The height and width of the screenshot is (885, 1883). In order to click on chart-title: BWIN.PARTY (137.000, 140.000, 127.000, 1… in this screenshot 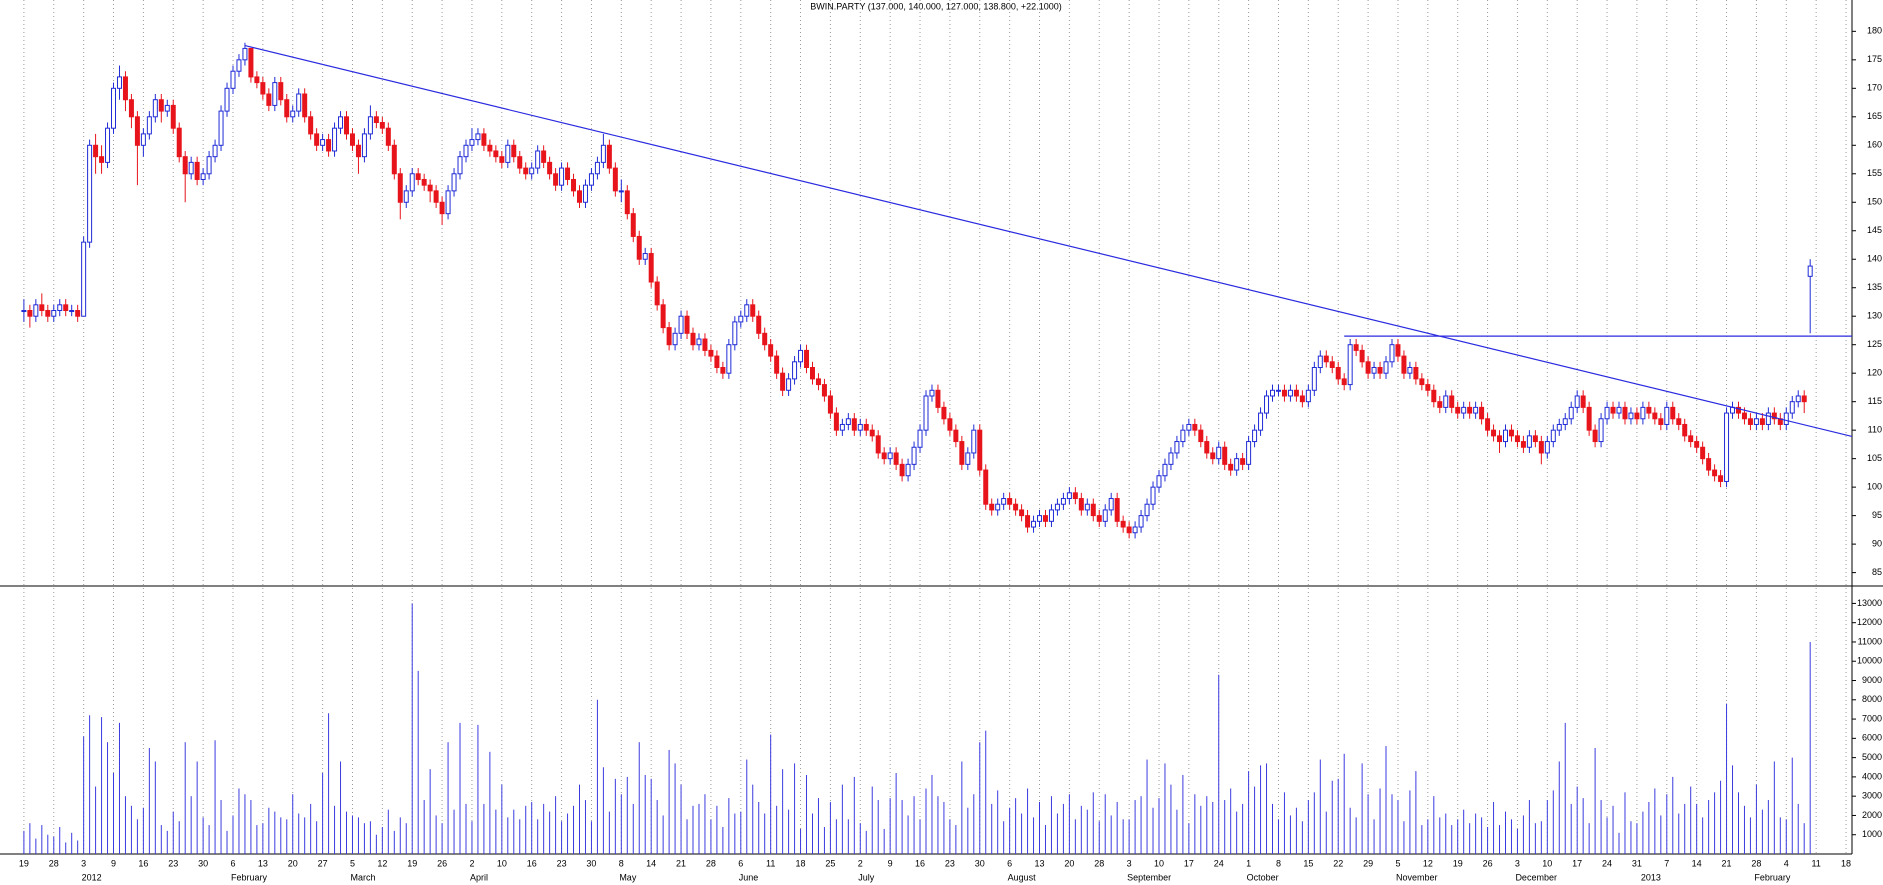, I will do `click(935, 6)`.